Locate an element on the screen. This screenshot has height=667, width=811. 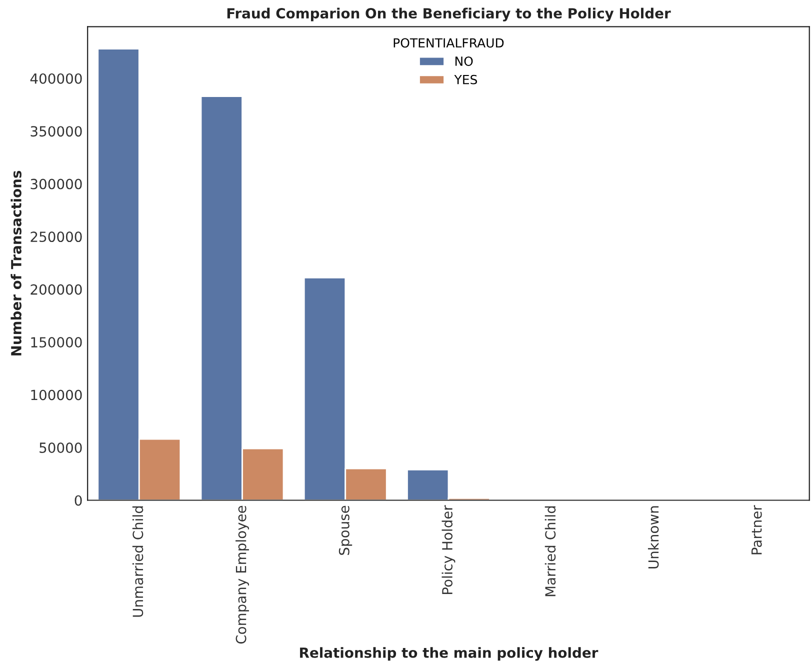
x-tick-label: Married Child is located at coordinates (550, 551).